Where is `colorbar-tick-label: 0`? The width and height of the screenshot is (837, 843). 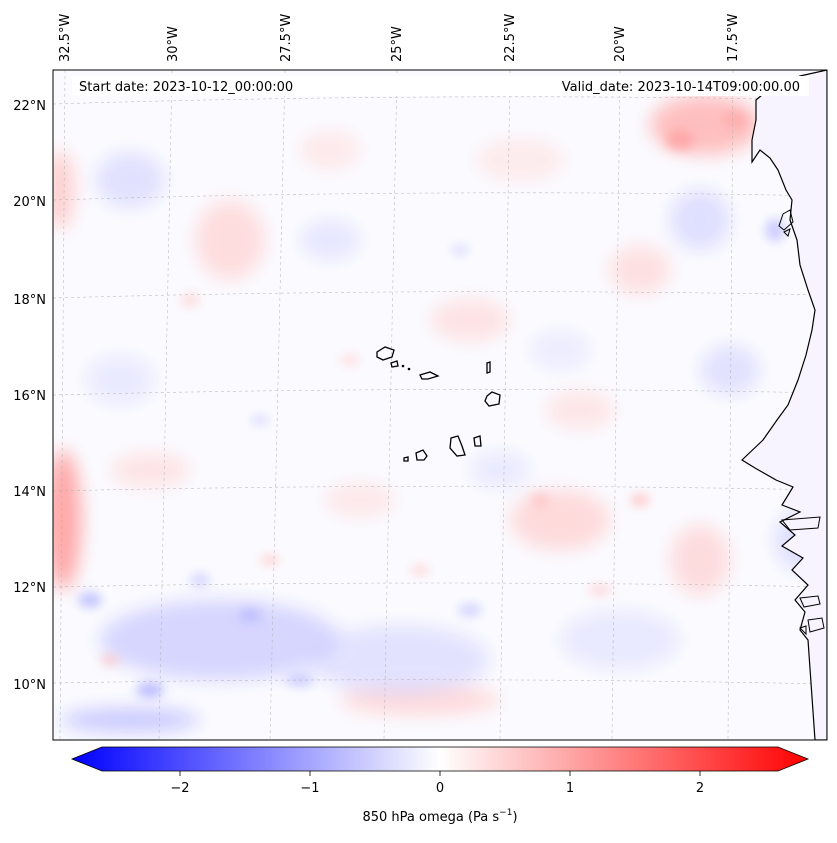
colorbar-tick-label: 0 is located at coordinates (440, 788).